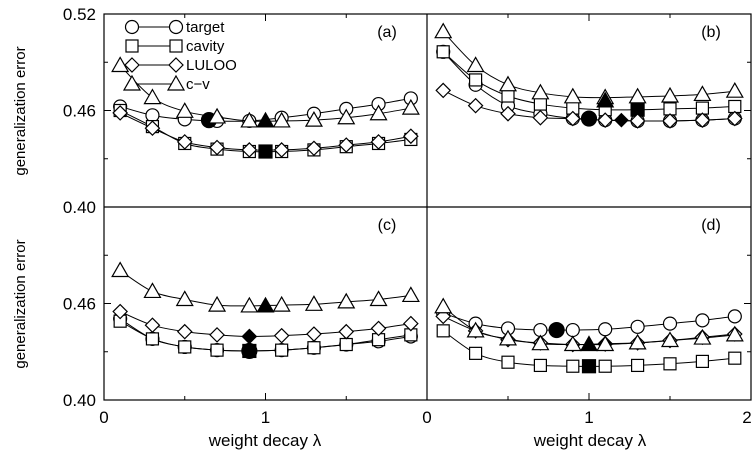  I want to click on legend-label-c-v: c−v, so click(198, 84).